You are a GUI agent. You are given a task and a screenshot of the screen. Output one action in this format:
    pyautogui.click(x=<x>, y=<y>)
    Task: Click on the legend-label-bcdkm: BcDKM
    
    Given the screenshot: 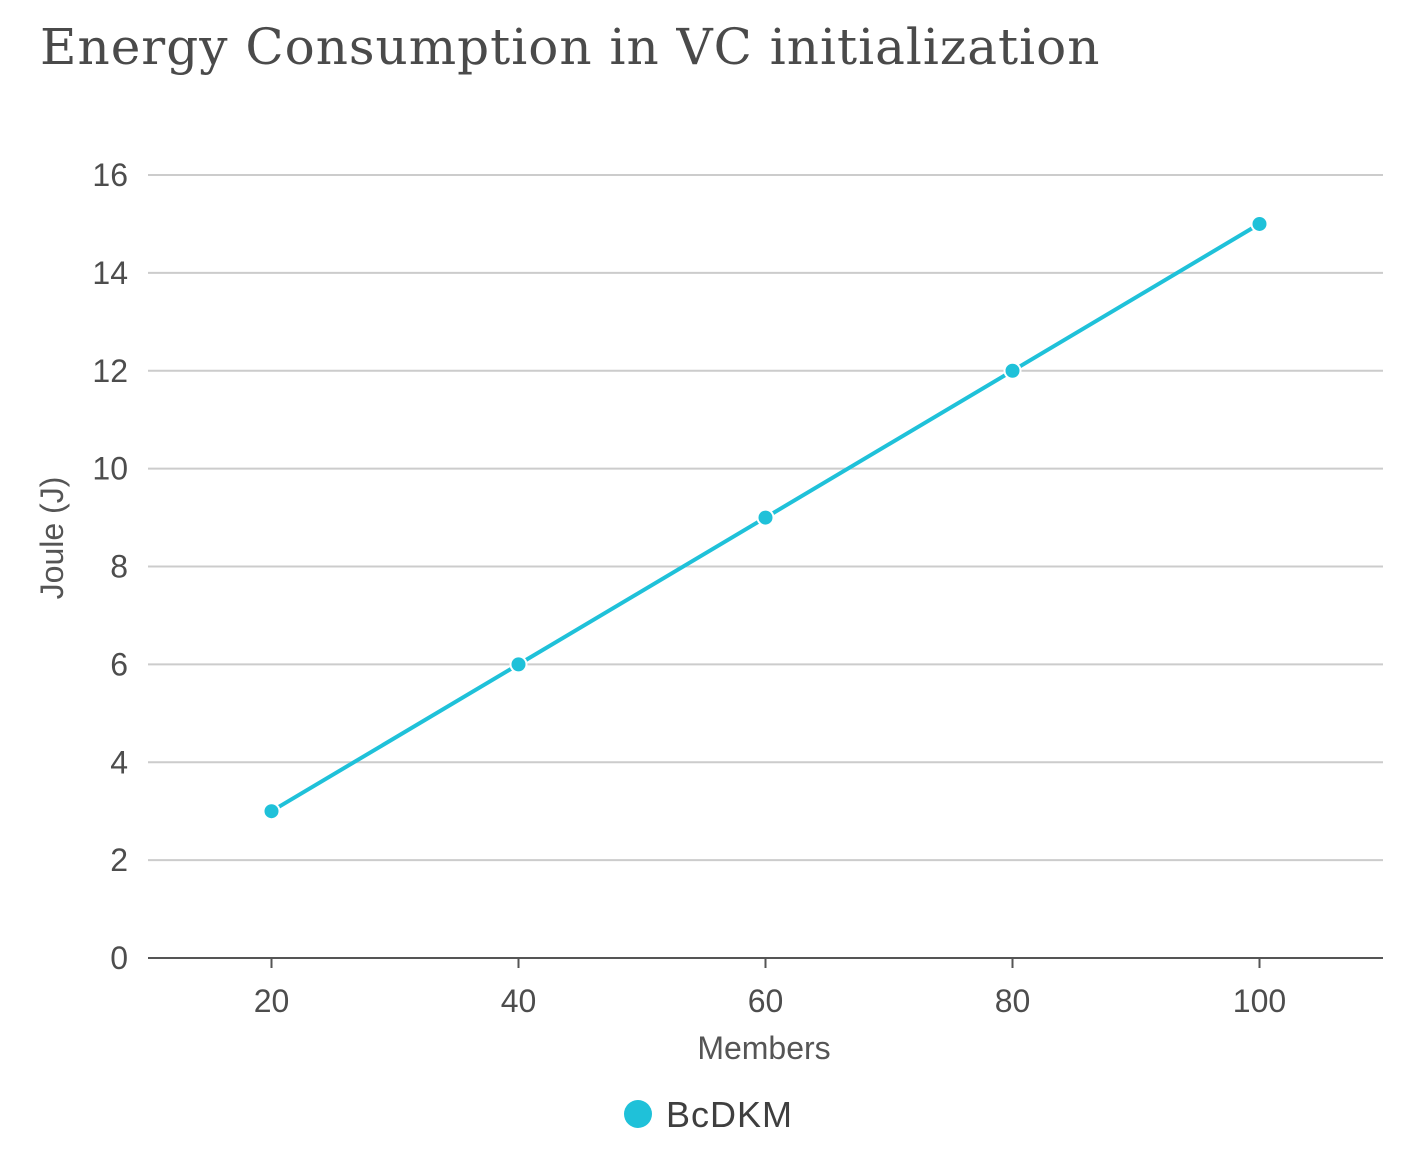 What is the action you would take?
    pyautogui.click(x=729, y=1114)
    